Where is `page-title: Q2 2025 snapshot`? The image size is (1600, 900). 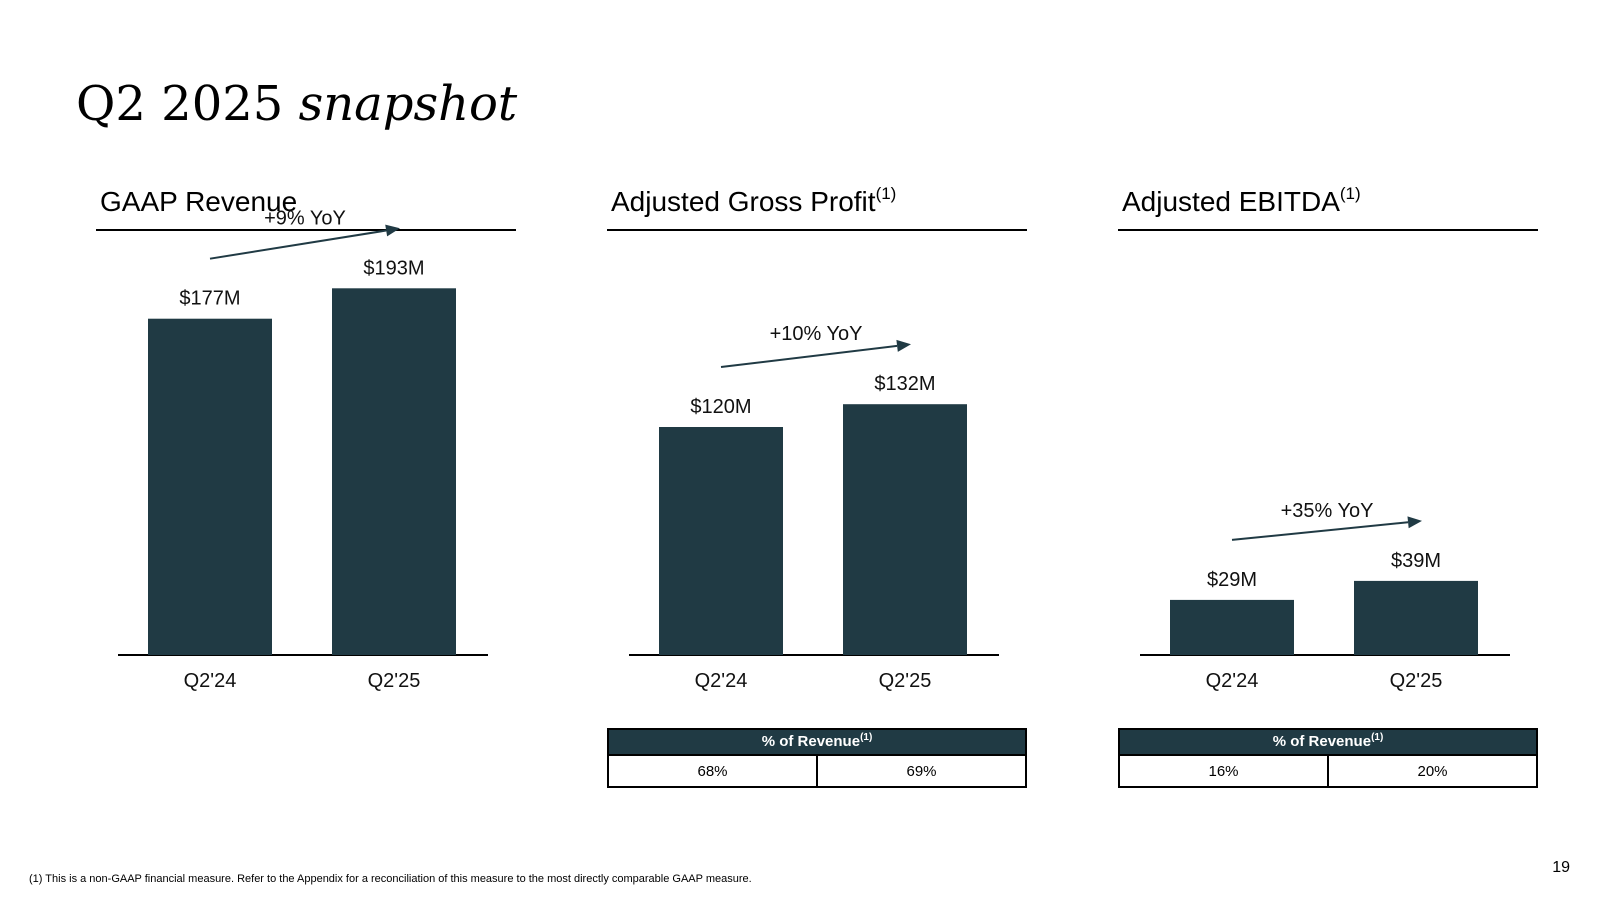 page-title: Q2 2025 snapshot is located at coordinates (296, 104).